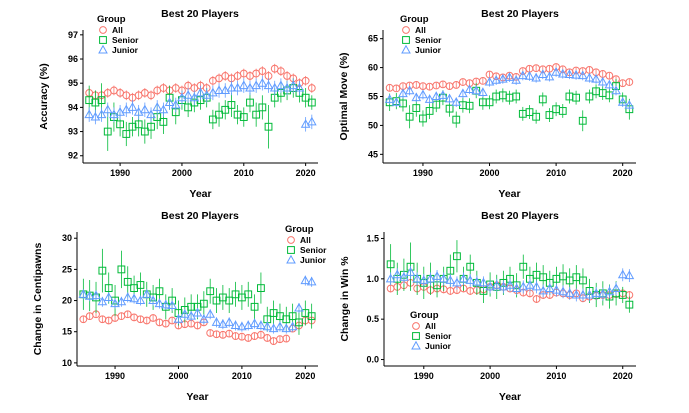 The image size is (689, 413). I want to click on x-tick-label: 2010, so click(556, 376).